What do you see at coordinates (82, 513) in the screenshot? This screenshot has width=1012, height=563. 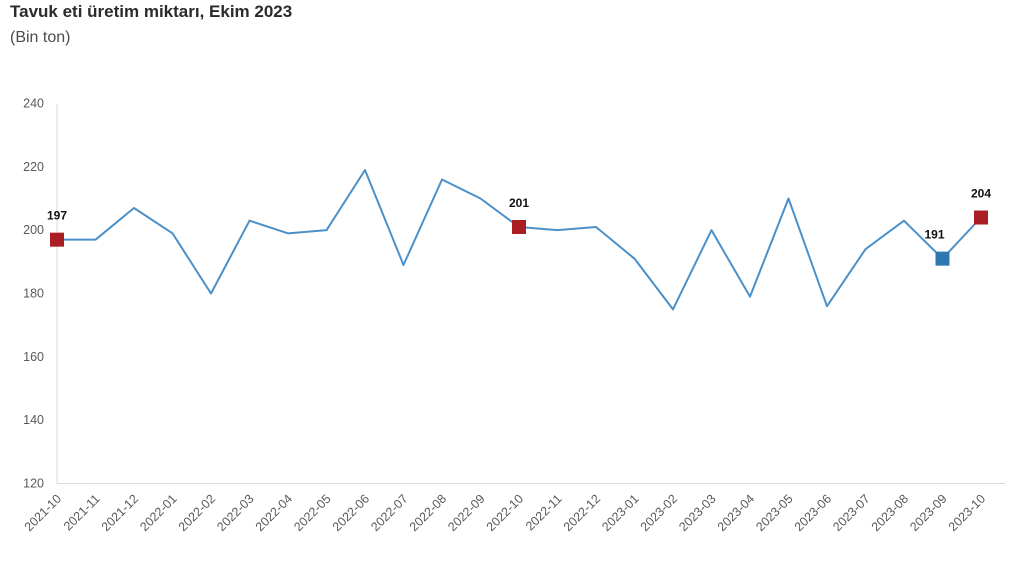 I see `x-tick-label: 2021-11` at bounding box center [82, 513].